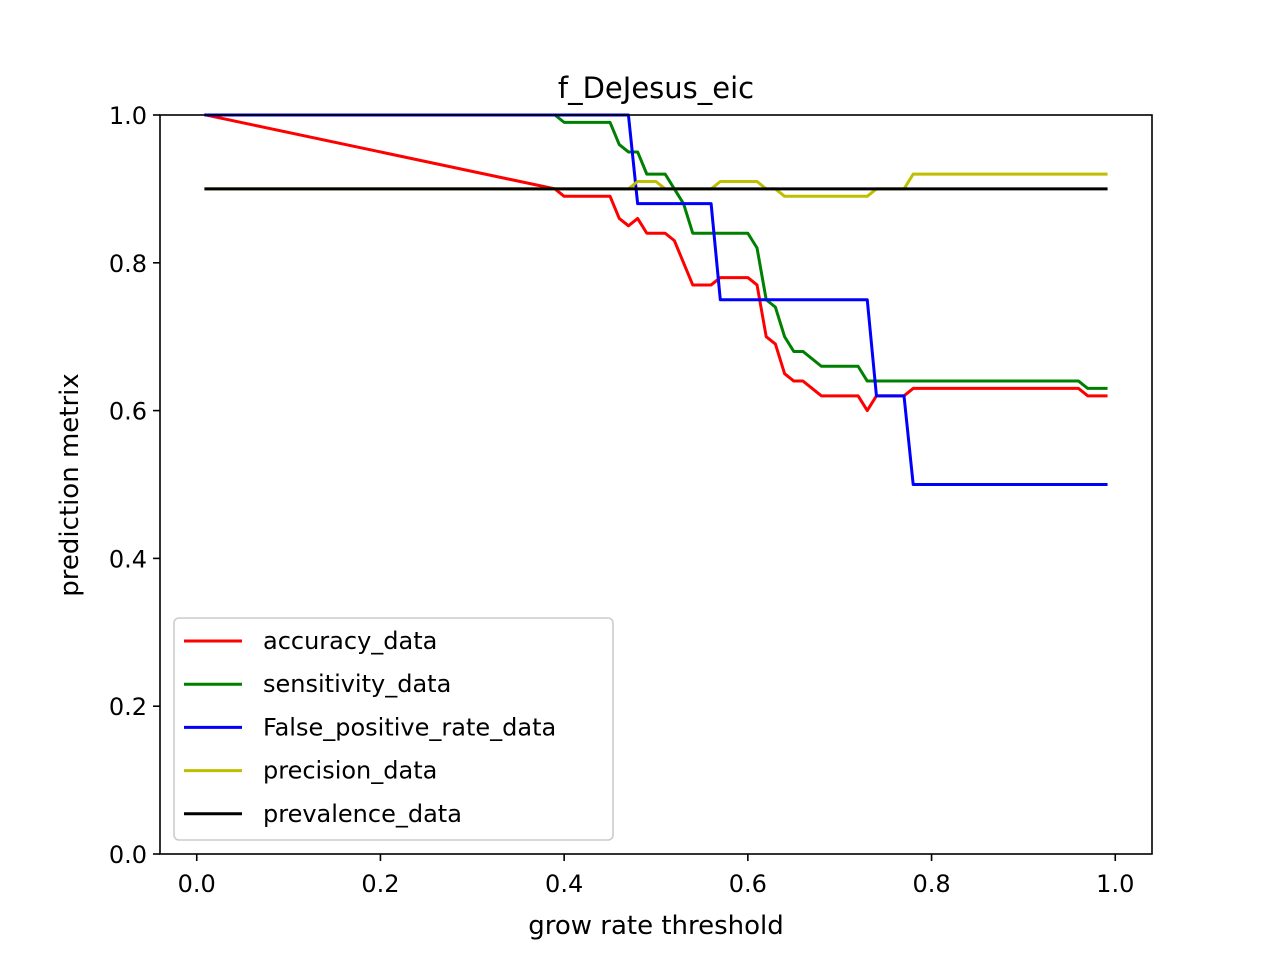 This screenshot has width=1280, height=960. What do you see at coordinates (564, 884) in the screenshot?
I see `x-tick-label: 0.4` at bounding box center [564, 884].